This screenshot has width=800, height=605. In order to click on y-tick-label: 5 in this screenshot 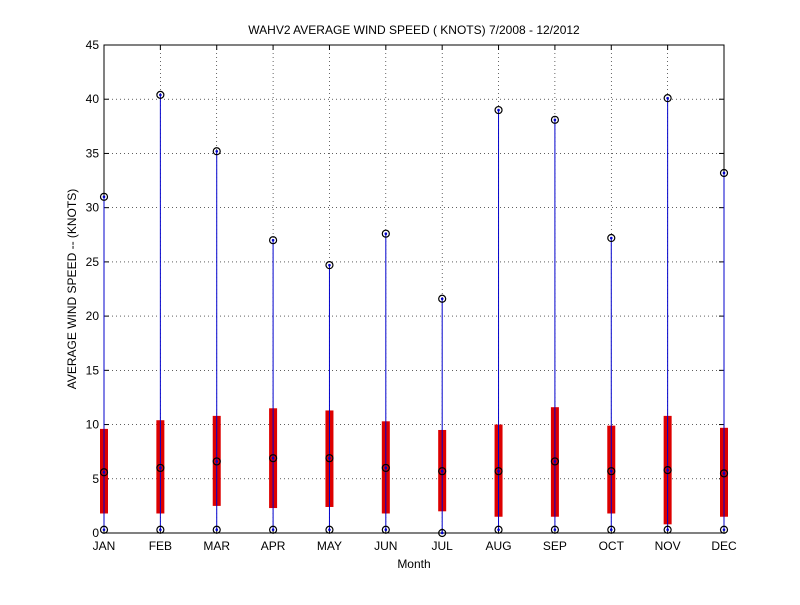, I will do `click(95, 479)`.